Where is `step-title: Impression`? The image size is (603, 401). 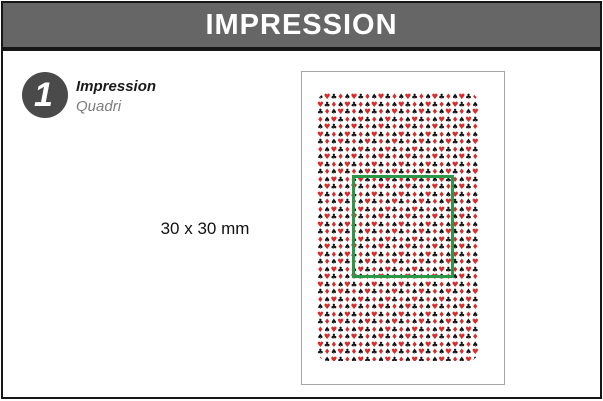 step-title: Impression is located at coordinates (116, 86).